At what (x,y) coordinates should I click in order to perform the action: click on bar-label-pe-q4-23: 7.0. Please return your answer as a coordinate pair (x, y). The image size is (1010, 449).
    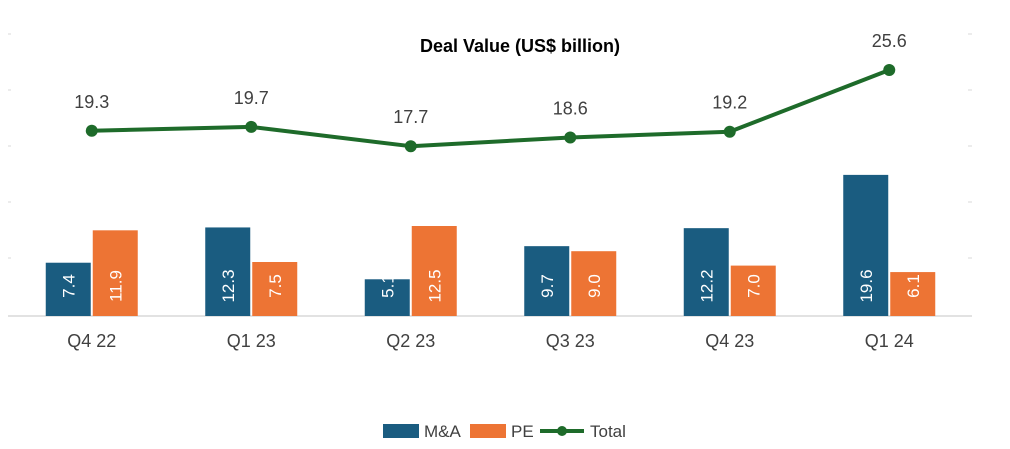
    Looking at the image, I should click on (753, 286).